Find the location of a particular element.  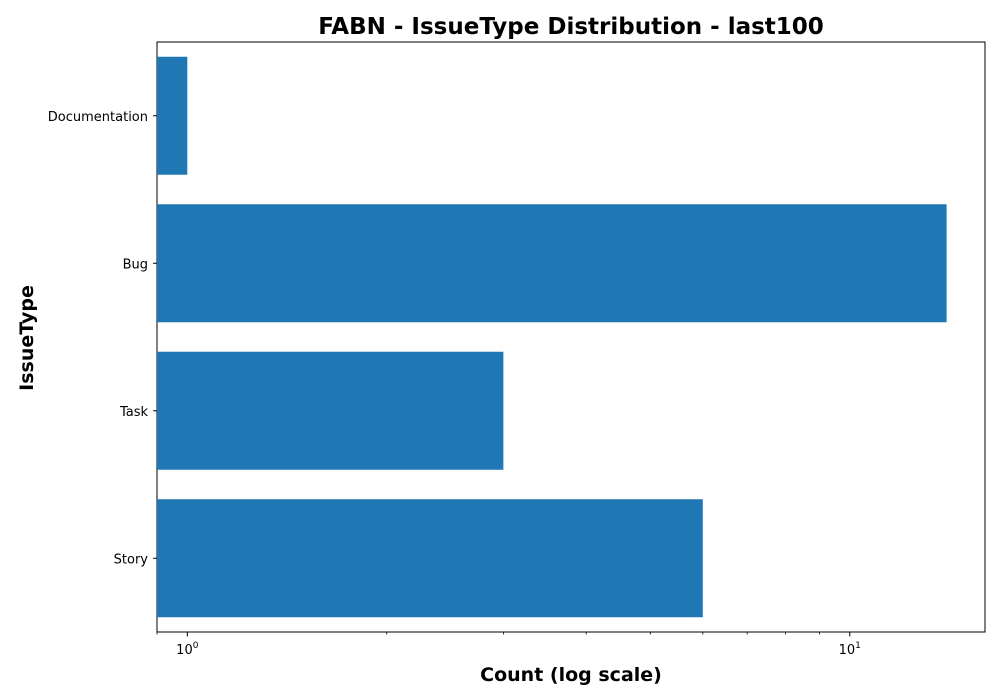

bar-story is located at coordinates (430, 558).